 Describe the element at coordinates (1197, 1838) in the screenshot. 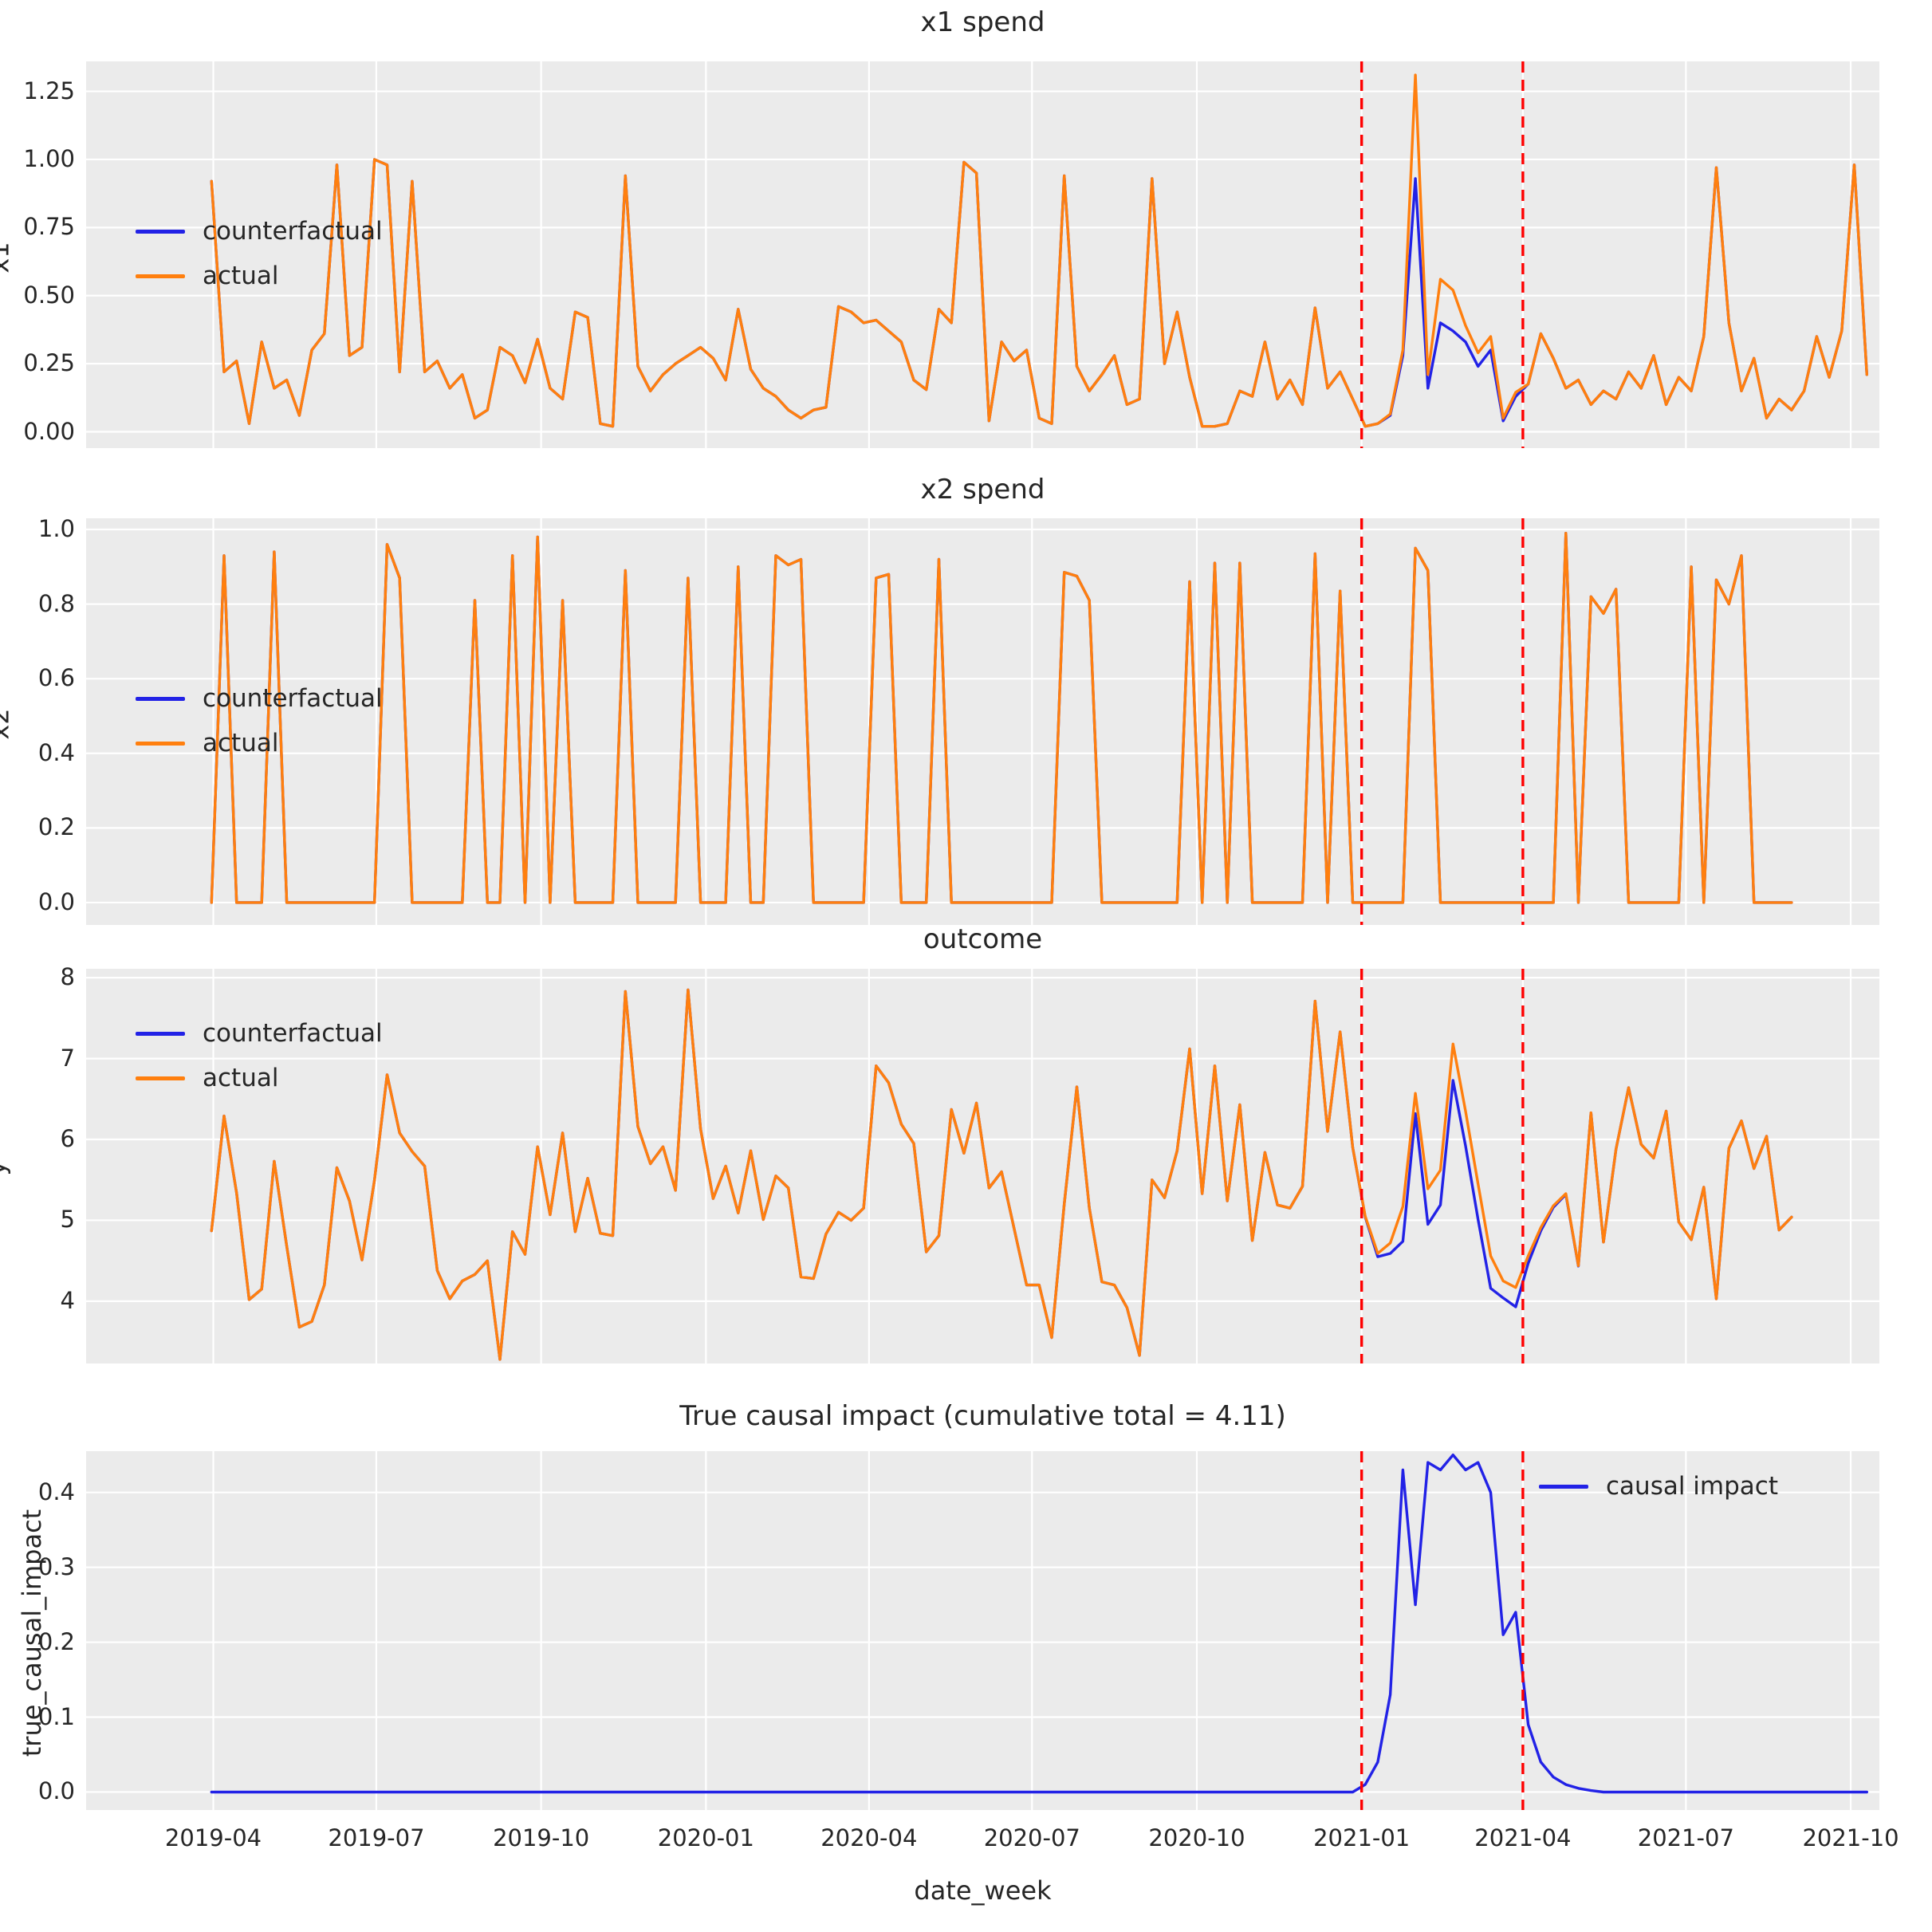

I see `x-tick-label: 2020-10` at that location.